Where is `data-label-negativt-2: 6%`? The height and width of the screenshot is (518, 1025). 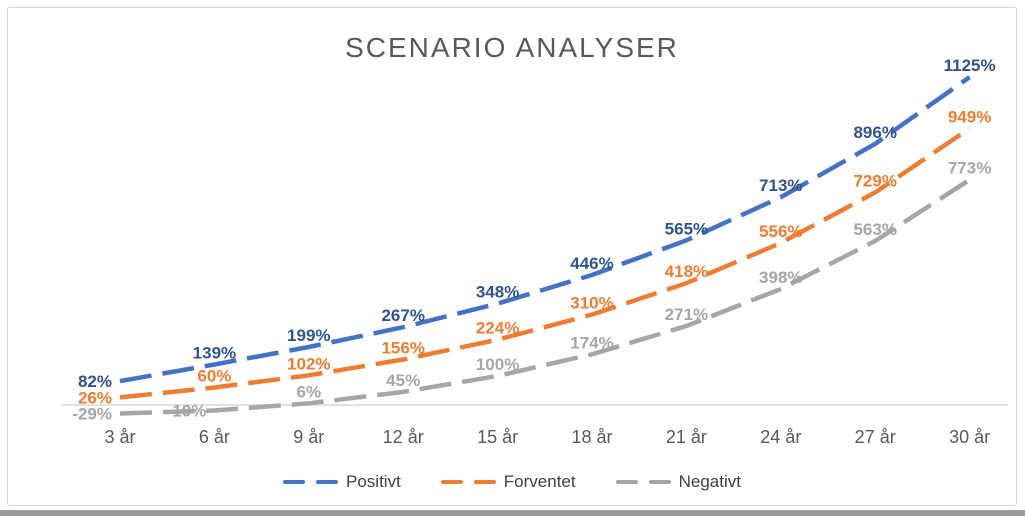
data-label-negativt-2: 6% is located at coordinates (309, 391).